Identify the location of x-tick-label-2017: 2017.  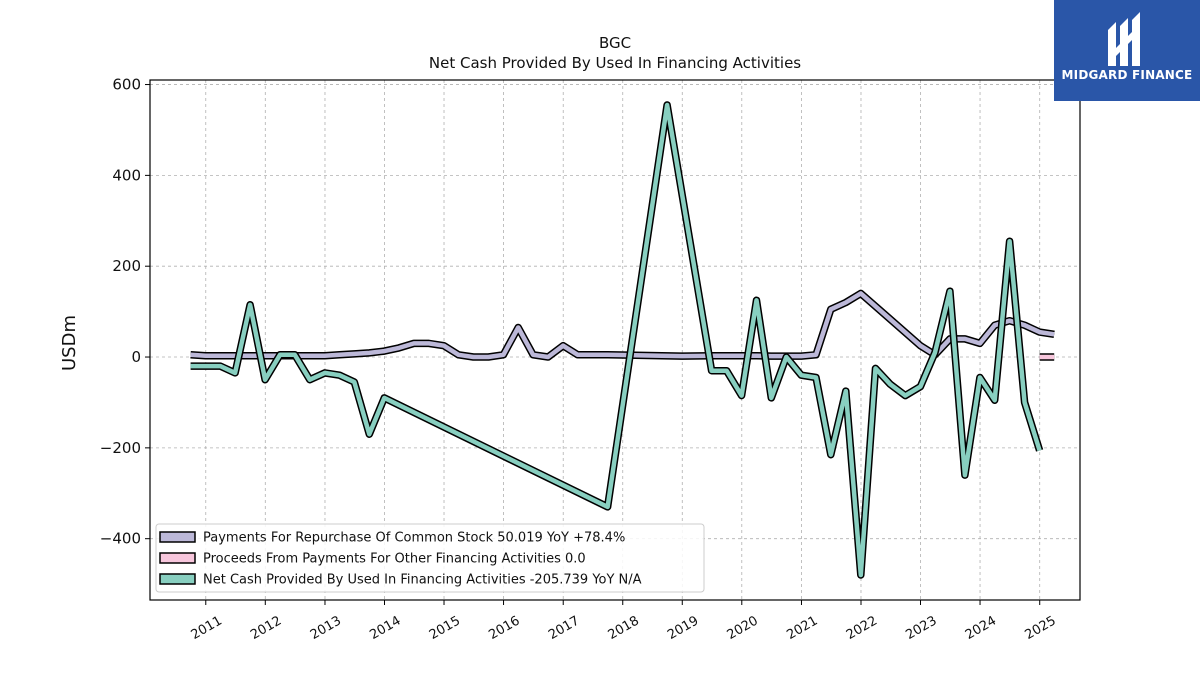
(564, 628).